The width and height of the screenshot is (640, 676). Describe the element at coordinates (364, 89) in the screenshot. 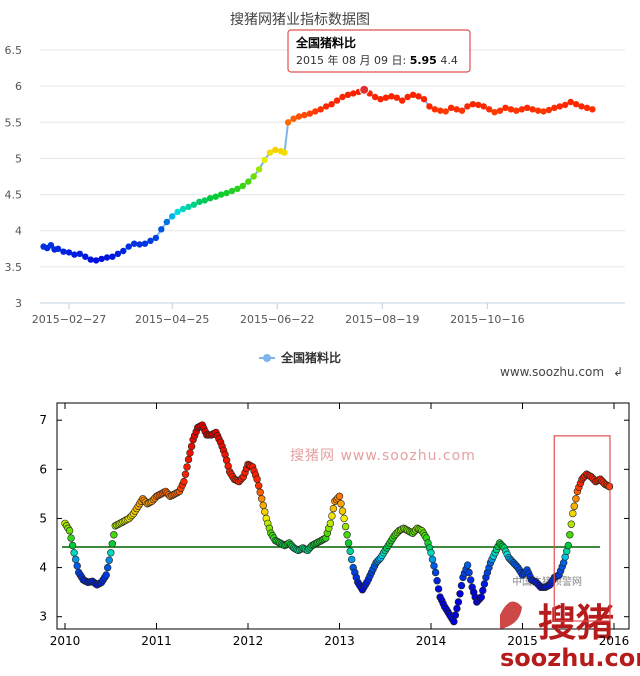

I see `tooltip-point` at that location.